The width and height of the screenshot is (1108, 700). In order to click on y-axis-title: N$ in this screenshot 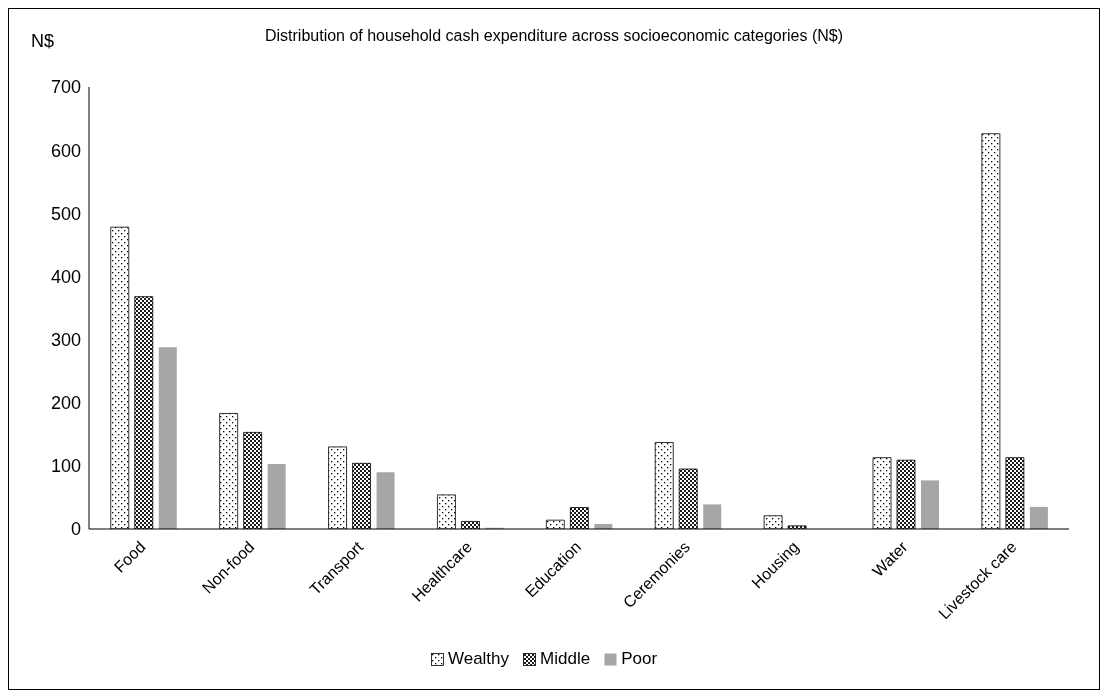, I will do `click(43, 41)`.